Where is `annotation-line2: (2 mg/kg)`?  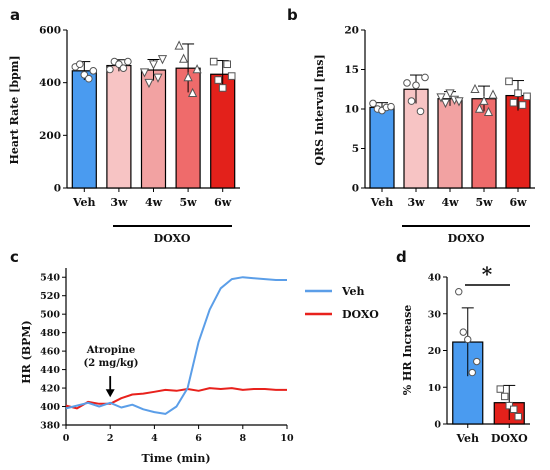
annotation-line2: (2 mg/kg) is located at coordinates (110, 363).